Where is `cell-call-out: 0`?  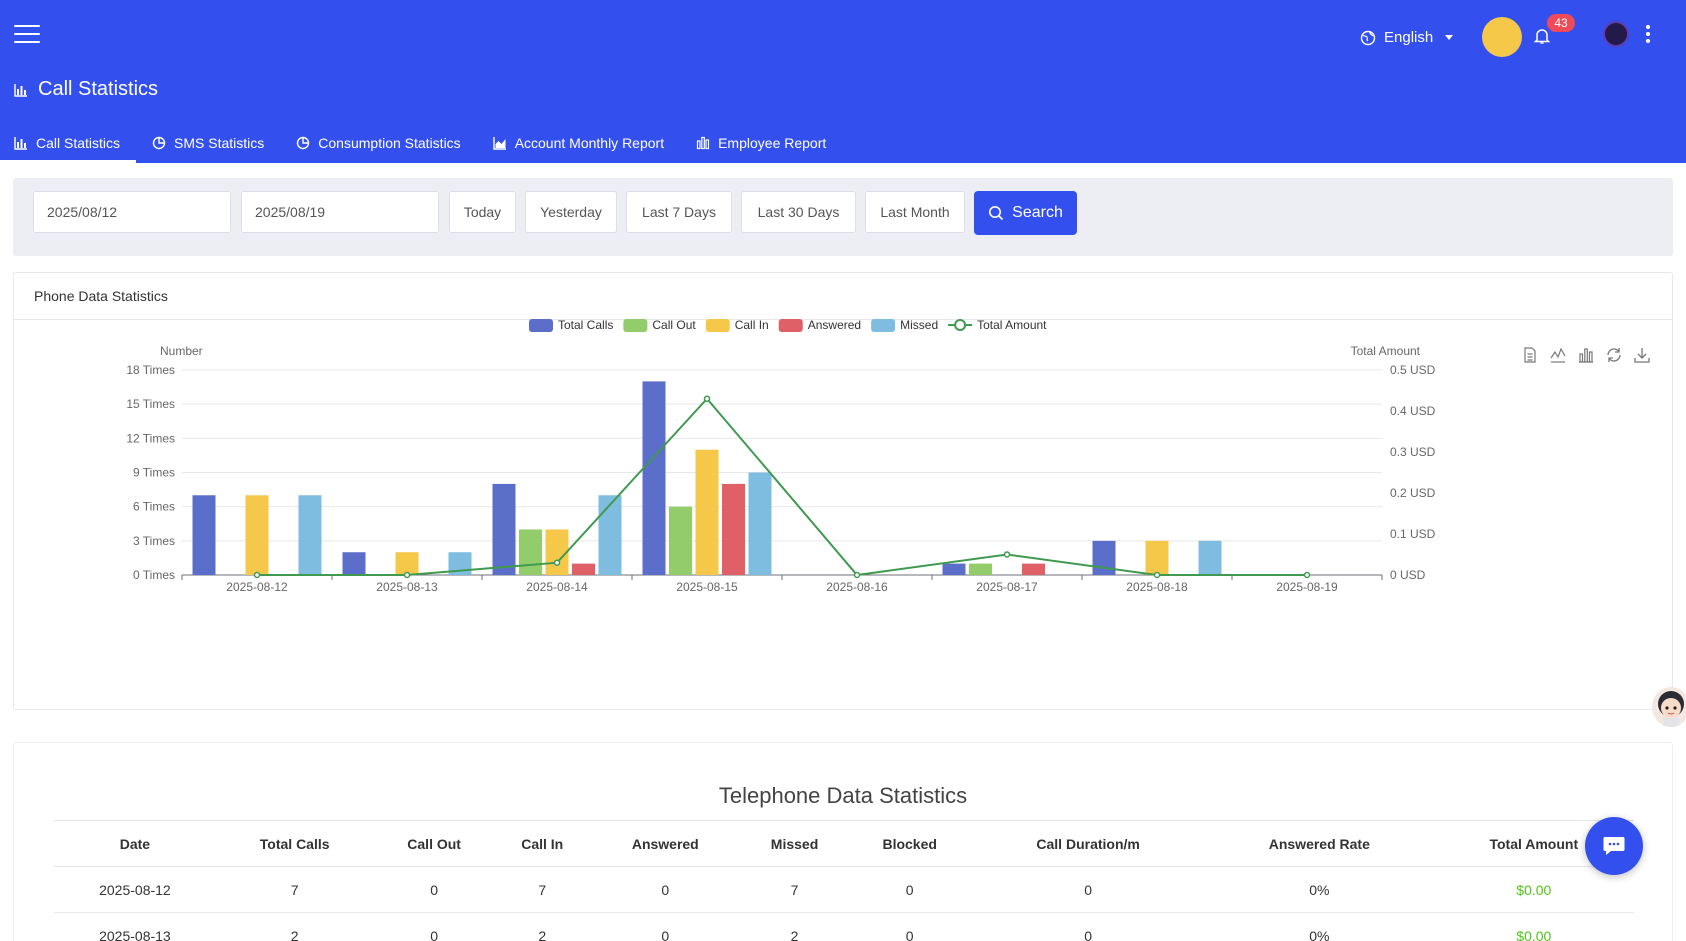 cell-call-out: 0 is located at coordinates (434, 926).